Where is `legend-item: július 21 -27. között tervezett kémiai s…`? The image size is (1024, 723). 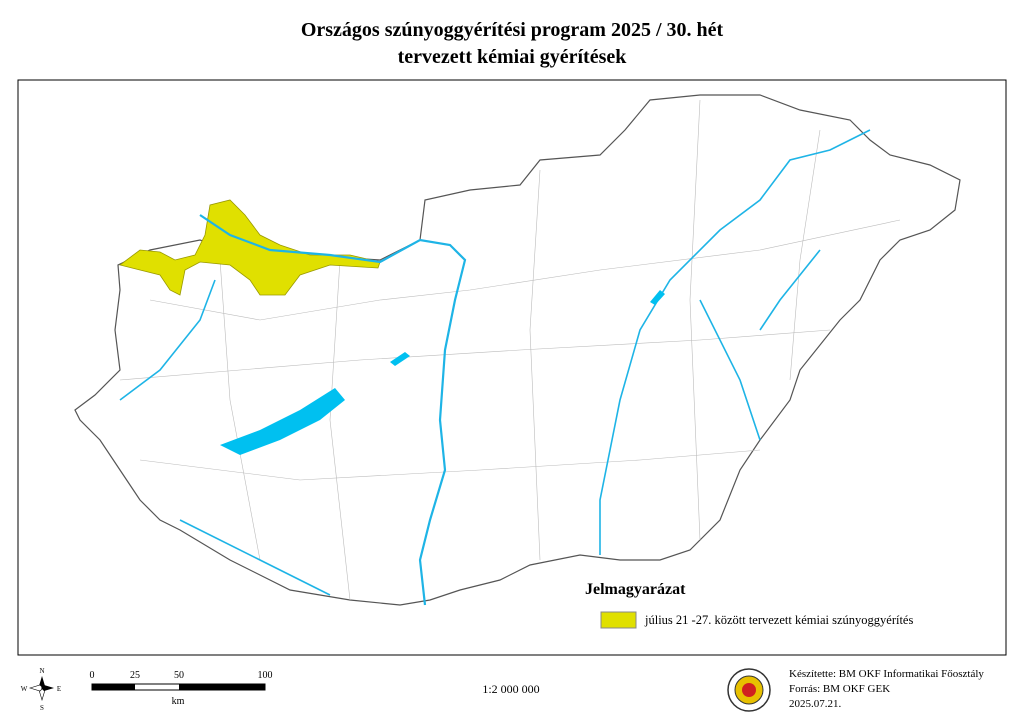 legend-item: július 21 -27. között tervezett kémiai s… is located at coordinates (778, 620).